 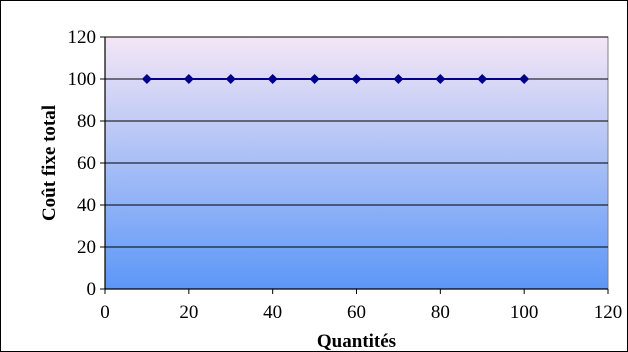 I want to click on y-tick-label: 0, so click(x=92, y=289).